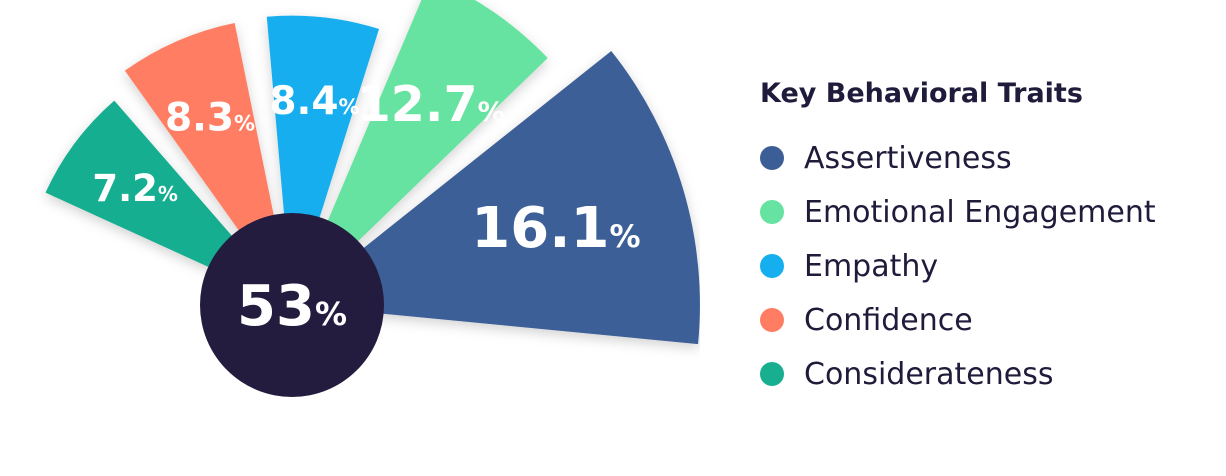 The image size is (1226, 476). I want to click on legend-label: Emotional Engagement, so click(980, 212).